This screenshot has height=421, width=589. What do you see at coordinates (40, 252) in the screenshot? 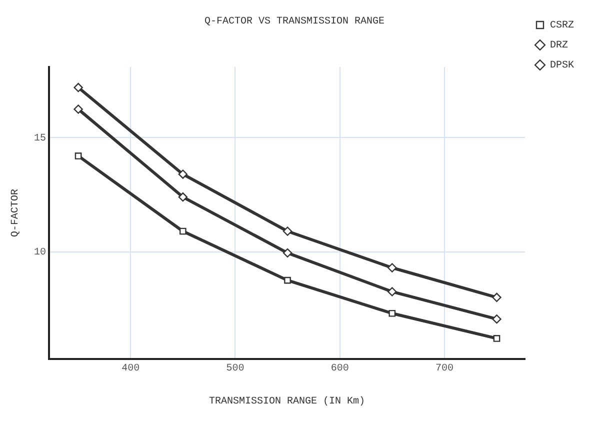
I see `y-tick-label: 10` at bounding box center [40, 252].